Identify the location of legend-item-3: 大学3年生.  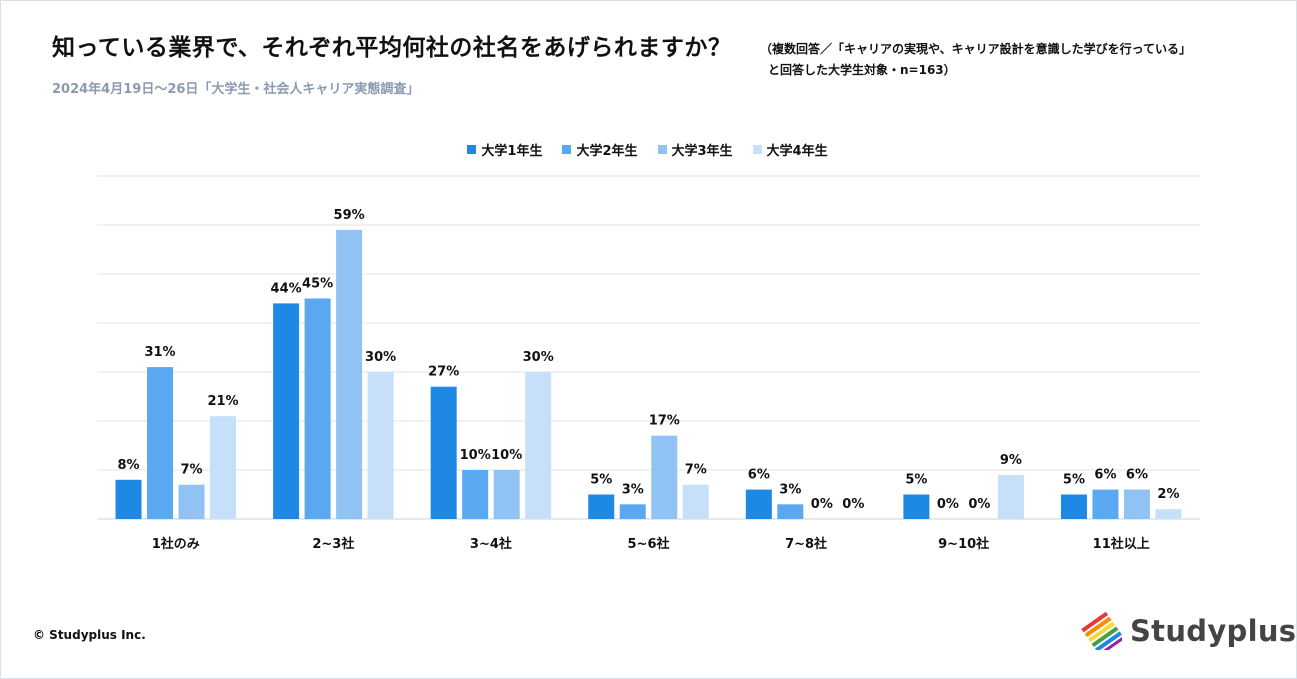
(695, 149).